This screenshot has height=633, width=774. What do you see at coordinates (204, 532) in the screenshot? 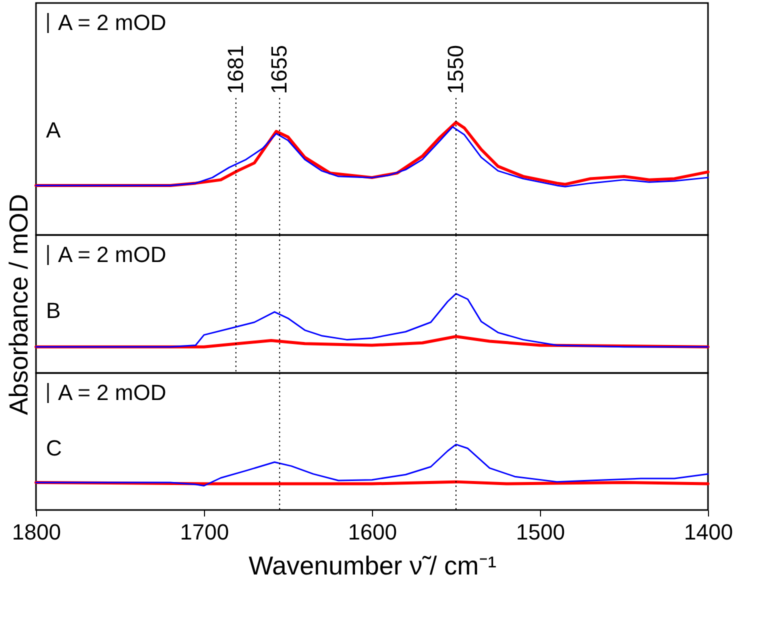
I see `x-tick-label: 1700` at bounding box center [204, 532].